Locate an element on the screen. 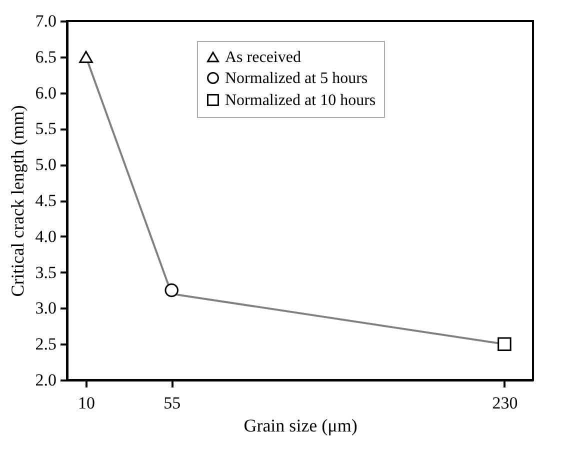  y-tick-label: 4.5 is located at coordinates (45, 200).